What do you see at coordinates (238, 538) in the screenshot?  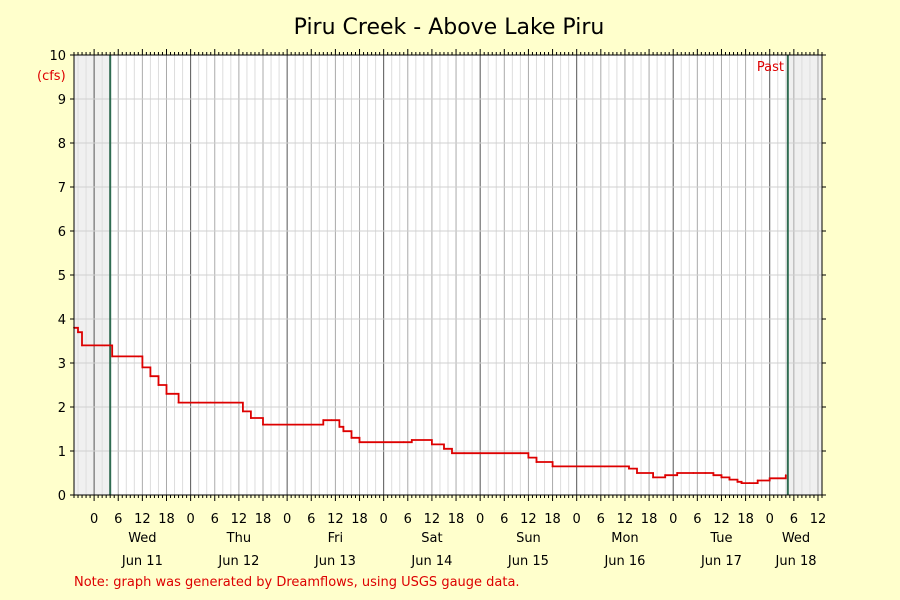 I see `x-day-weekday-label: Thu` at bounding box center [238, 538].